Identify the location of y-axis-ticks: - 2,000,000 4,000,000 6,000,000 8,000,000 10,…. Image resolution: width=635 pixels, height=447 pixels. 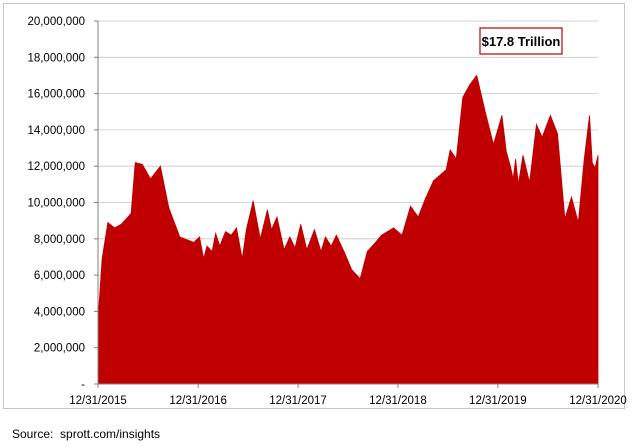
(62, 203).